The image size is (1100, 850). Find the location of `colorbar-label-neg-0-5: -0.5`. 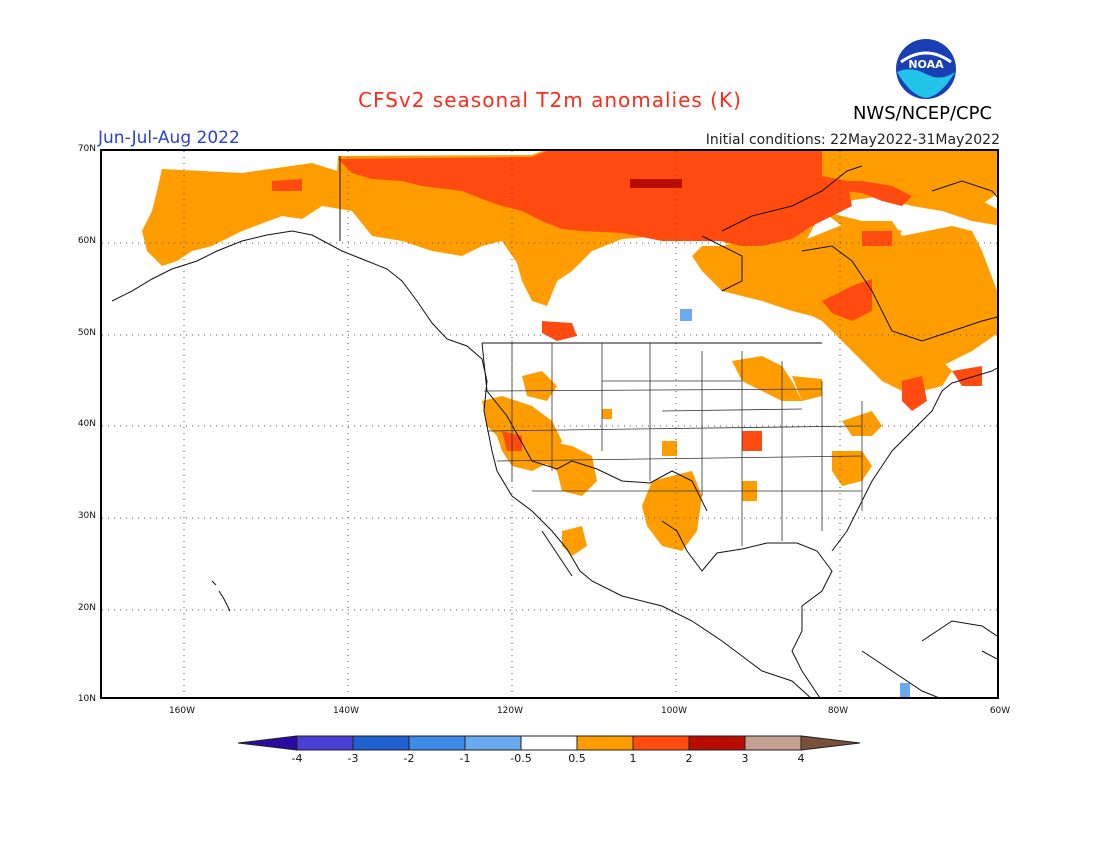

colorbar-label-neg-0-5: -0.5 is located at coordinates (521, 758).